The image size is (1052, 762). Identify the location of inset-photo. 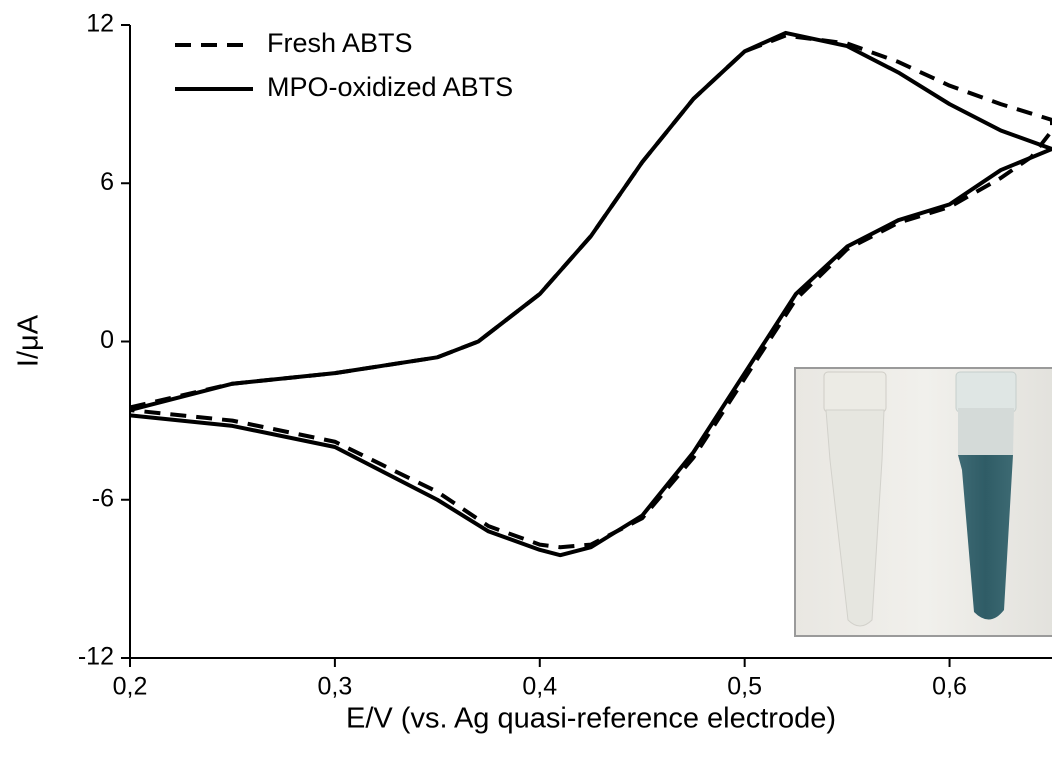
(923, 502).